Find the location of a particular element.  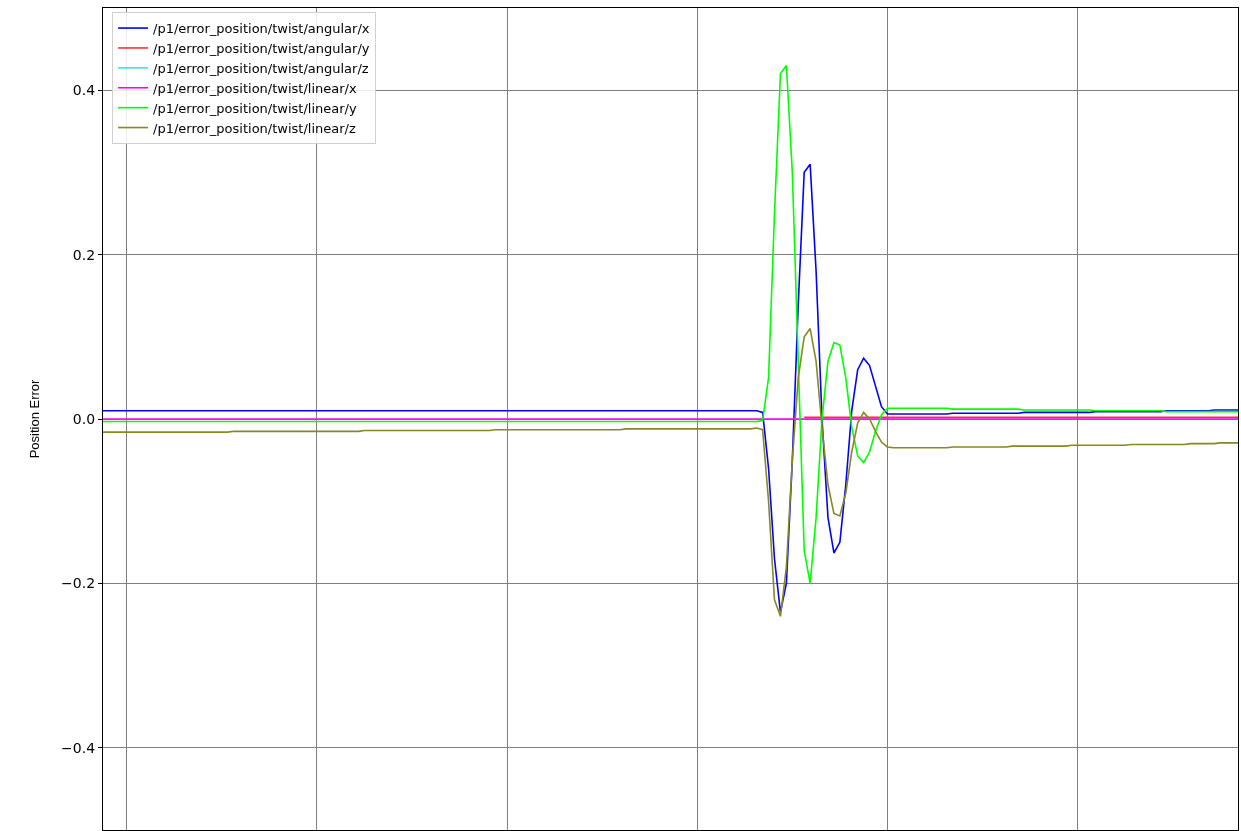

legend-label: /p1/error_position/twist/linear/x is located at coordinates (255, 88).